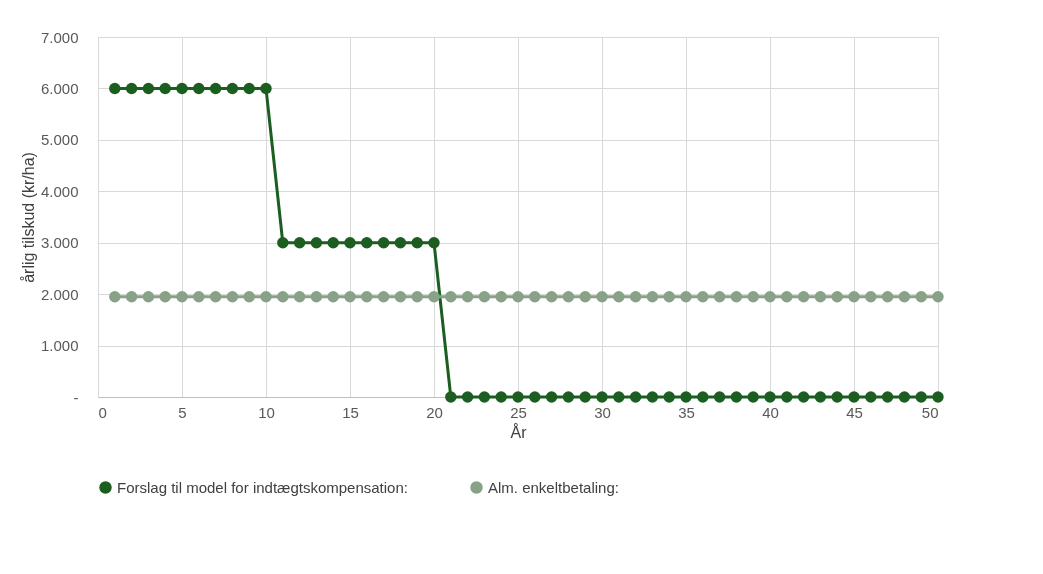 The image size is (1043, 574). What do you see at coordinates (266, 412) in the screenshot?
I see `x-tick-label: 10` at bounding box center [266, 412].